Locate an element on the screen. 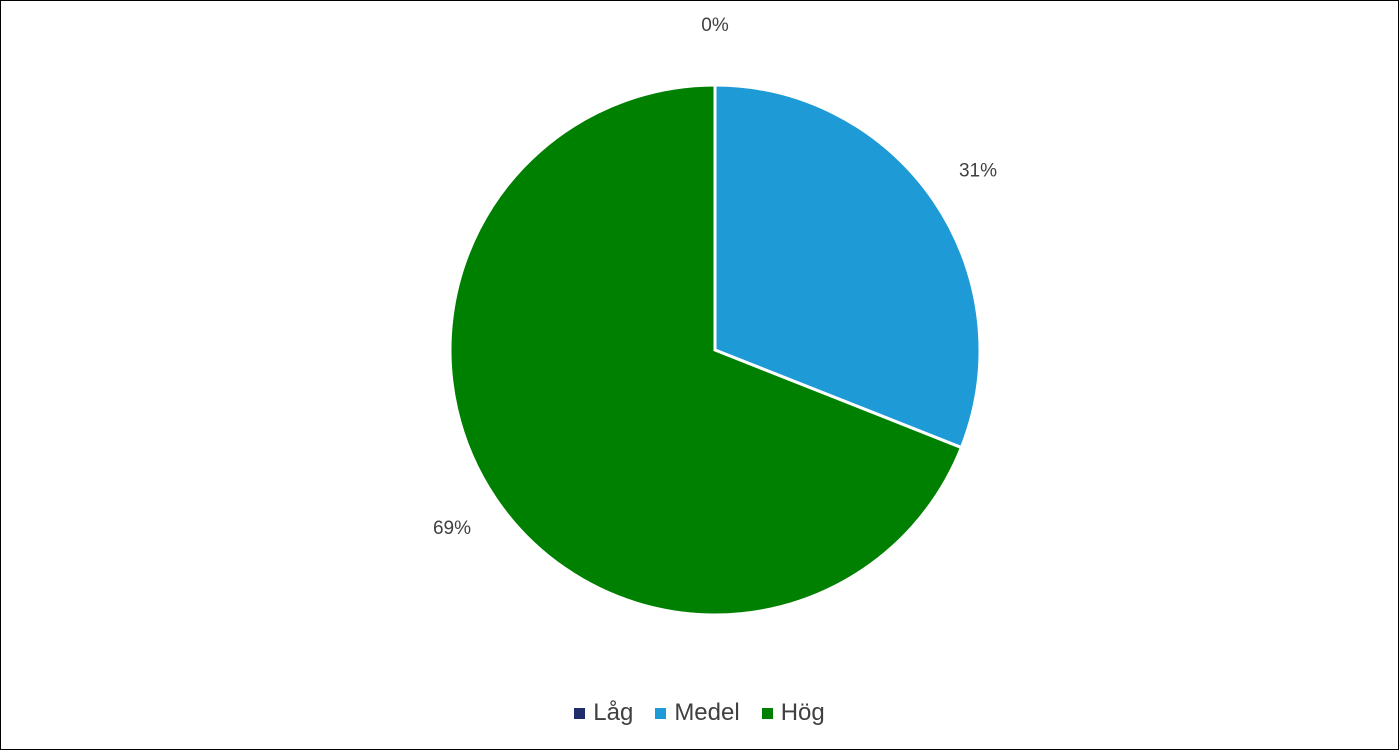 The height and width of the screenshot is (750, 1399). legend-label-medel: Medel is located at coordinates (707, 712).